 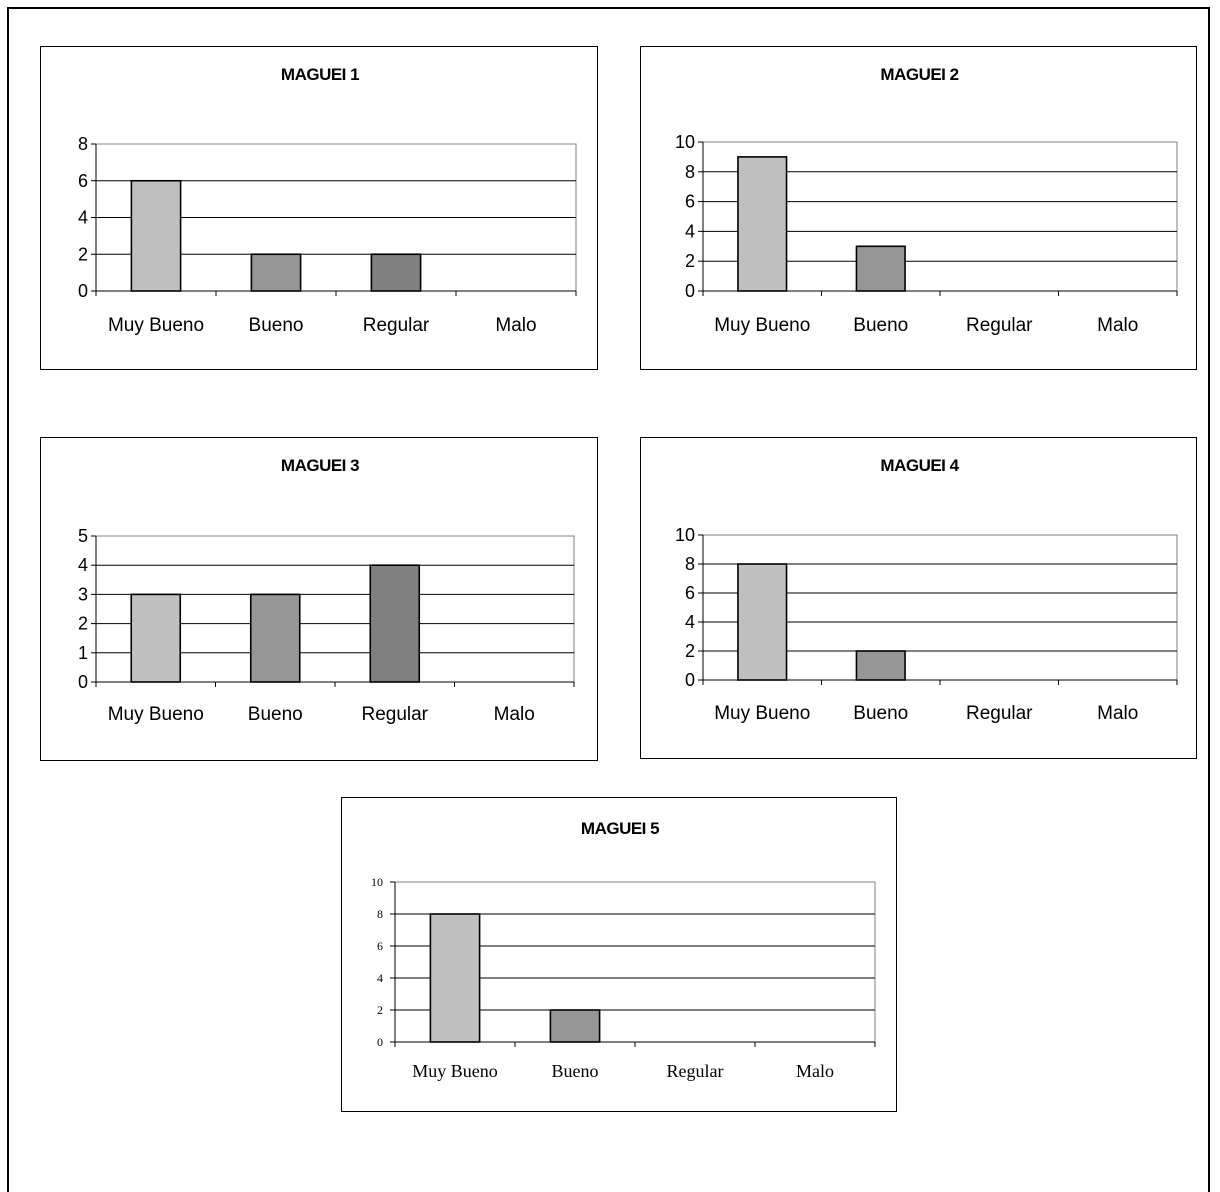 What do you see at coordinates (919, 74) in the screenshot?
I see `chart-title: MAGUEI 2` at bounding box center [919, 74].